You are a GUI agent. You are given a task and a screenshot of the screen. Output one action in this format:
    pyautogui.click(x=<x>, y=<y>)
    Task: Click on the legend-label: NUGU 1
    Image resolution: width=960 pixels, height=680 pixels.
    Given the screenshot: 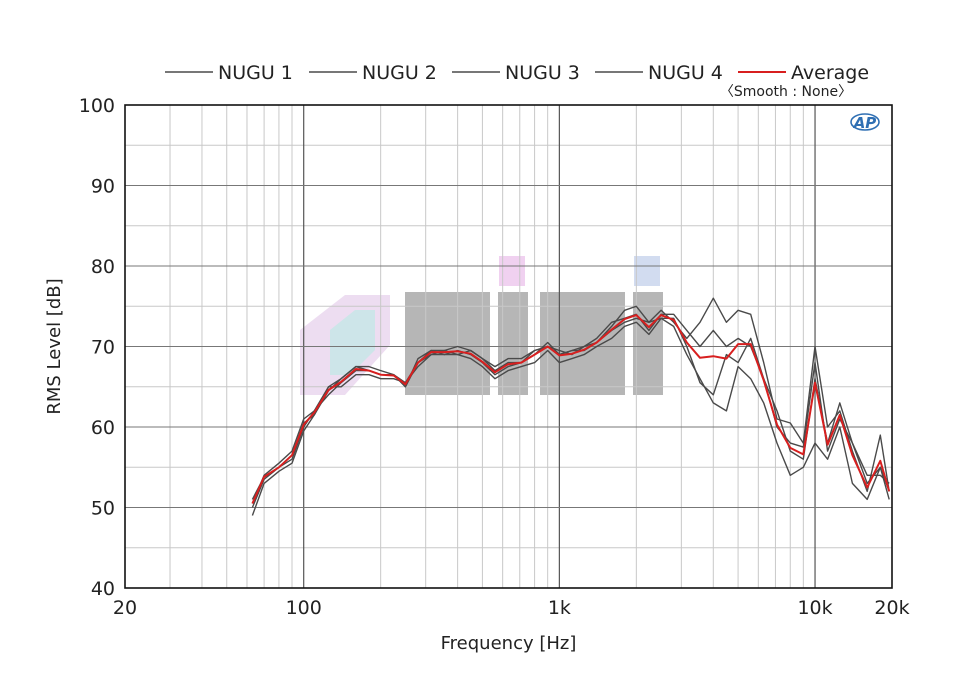 What is the action you would take?
    pyautogui.click(x=255, y=73)
    